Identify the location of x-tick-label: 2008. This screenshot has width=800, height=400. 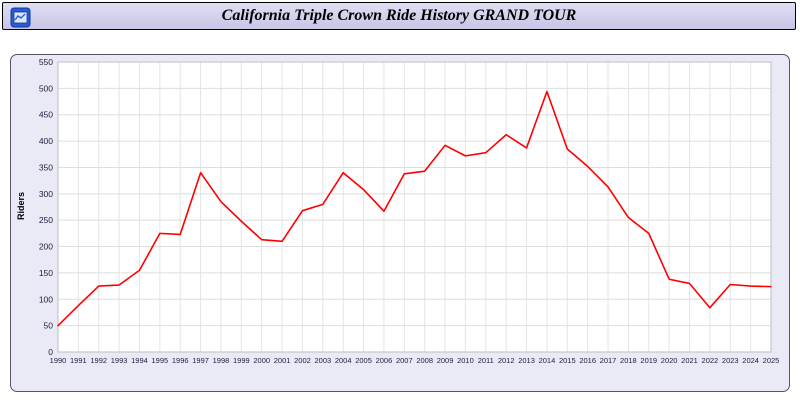
(424, 360).